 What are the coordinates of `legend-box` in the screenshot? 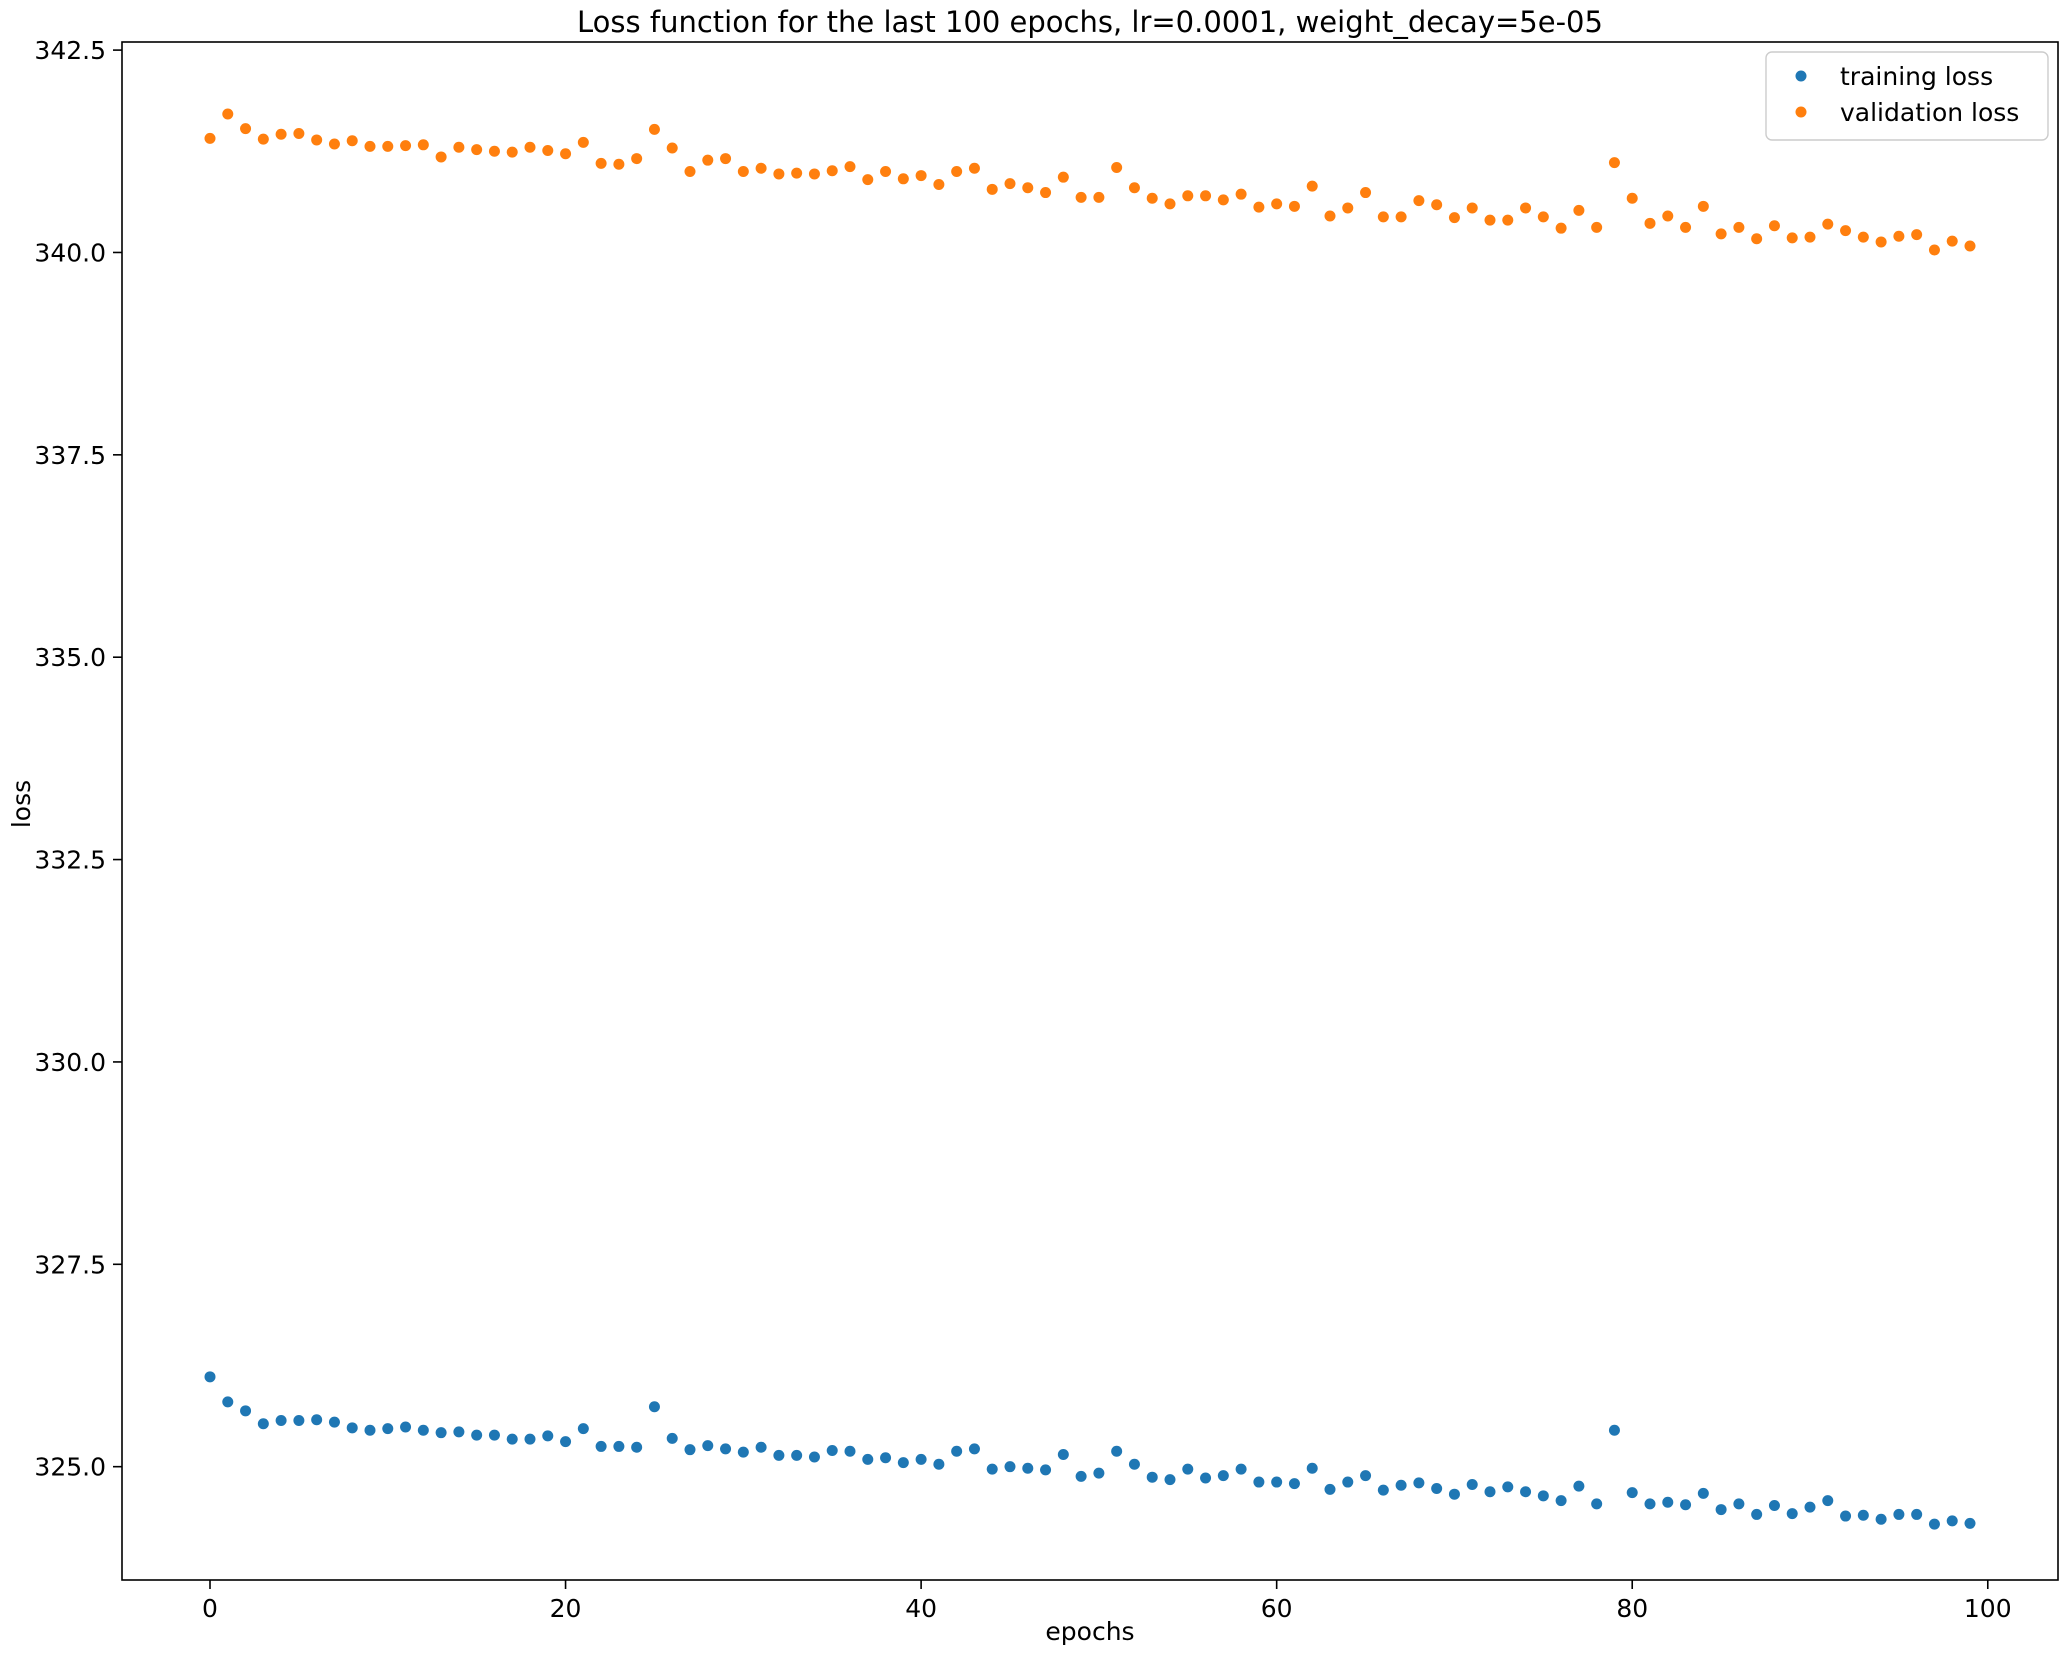 It's located at (1907, 96).